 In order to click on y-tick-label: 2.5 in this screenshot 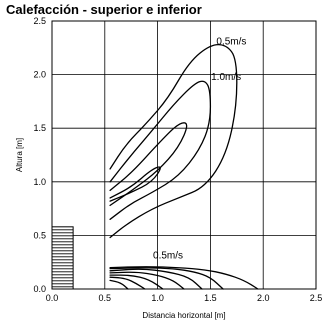, I will do `click(39, 21)`.